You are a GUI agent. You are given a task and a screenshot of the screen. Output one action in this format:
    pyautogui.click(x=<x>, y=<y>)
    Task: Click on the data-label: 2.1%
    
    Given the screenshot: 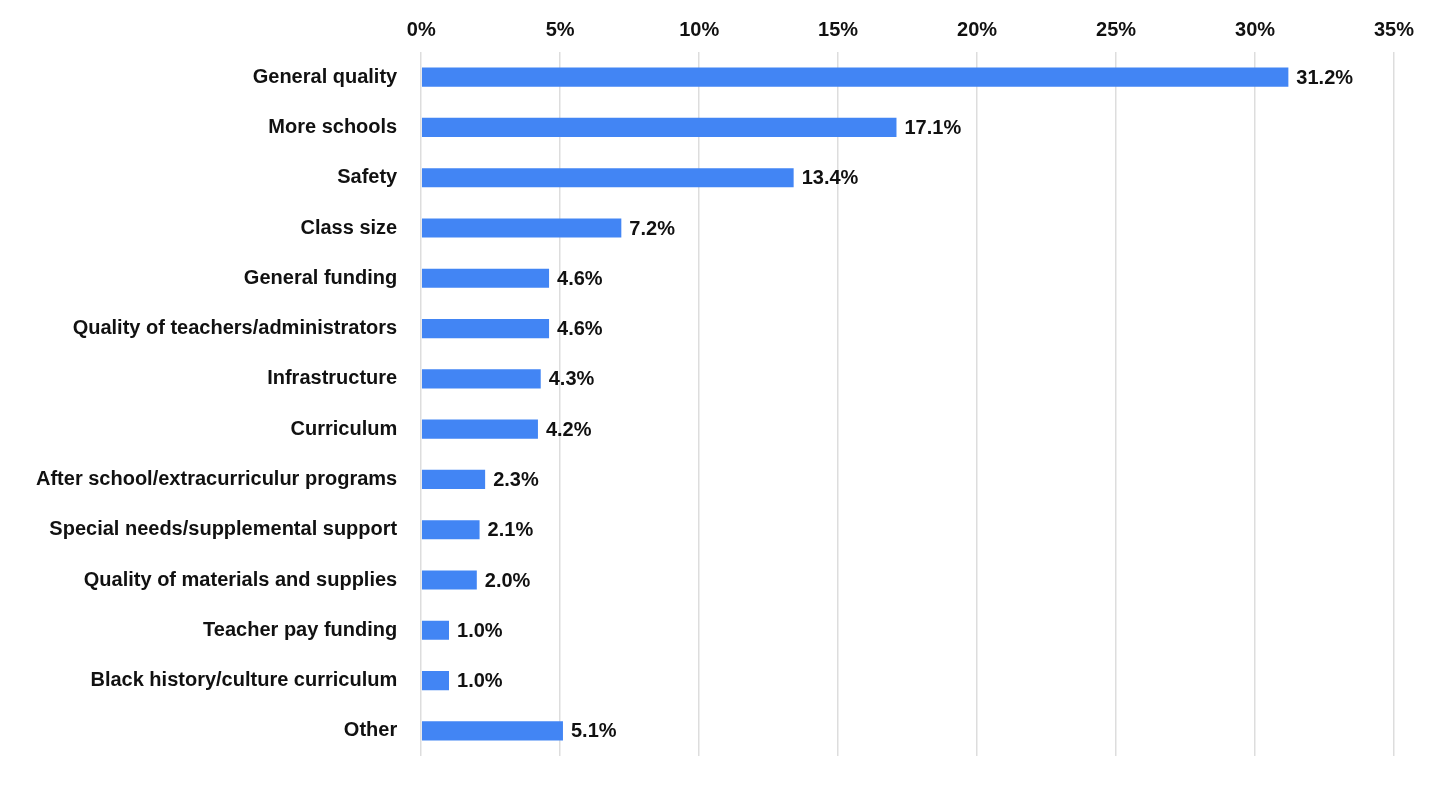 What is the action you would take?
    pyautogui.click(x=510, y=529)
    